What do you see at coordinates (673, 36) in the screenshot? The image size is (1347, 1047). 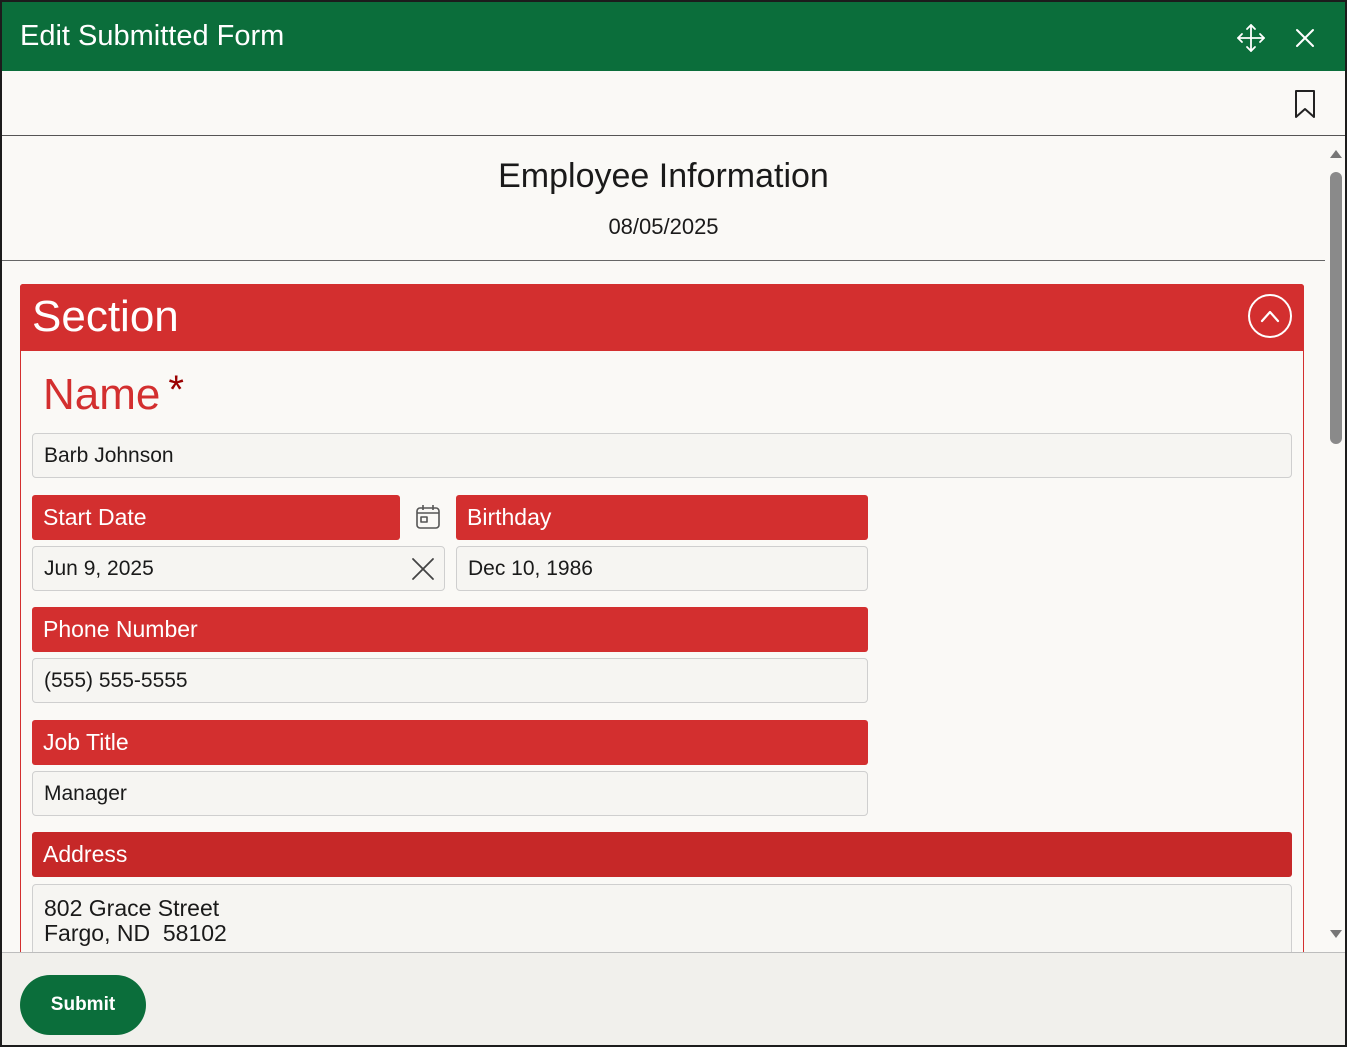 I see `title-bar: Edit Submitted Form` at bounding box center [673, 36].